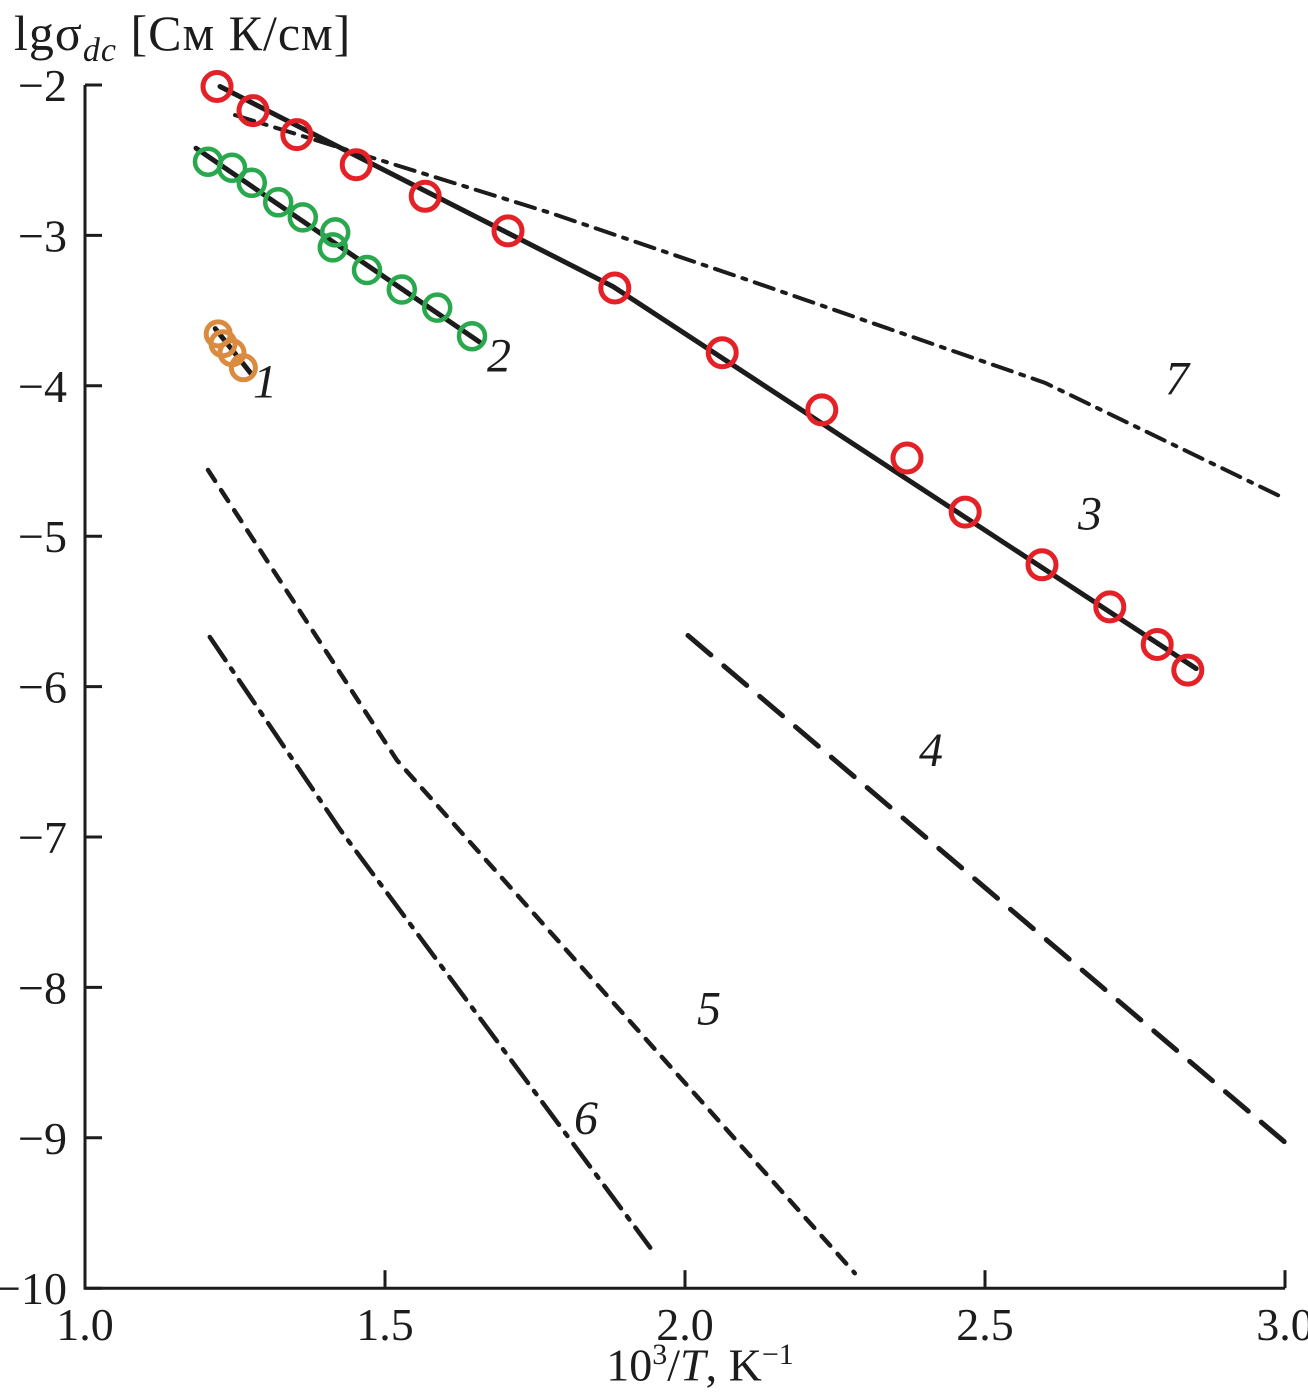 This screenshot has height=1400, width=1308. I want to click on curve-label-5: 5, so click(709, 1008).